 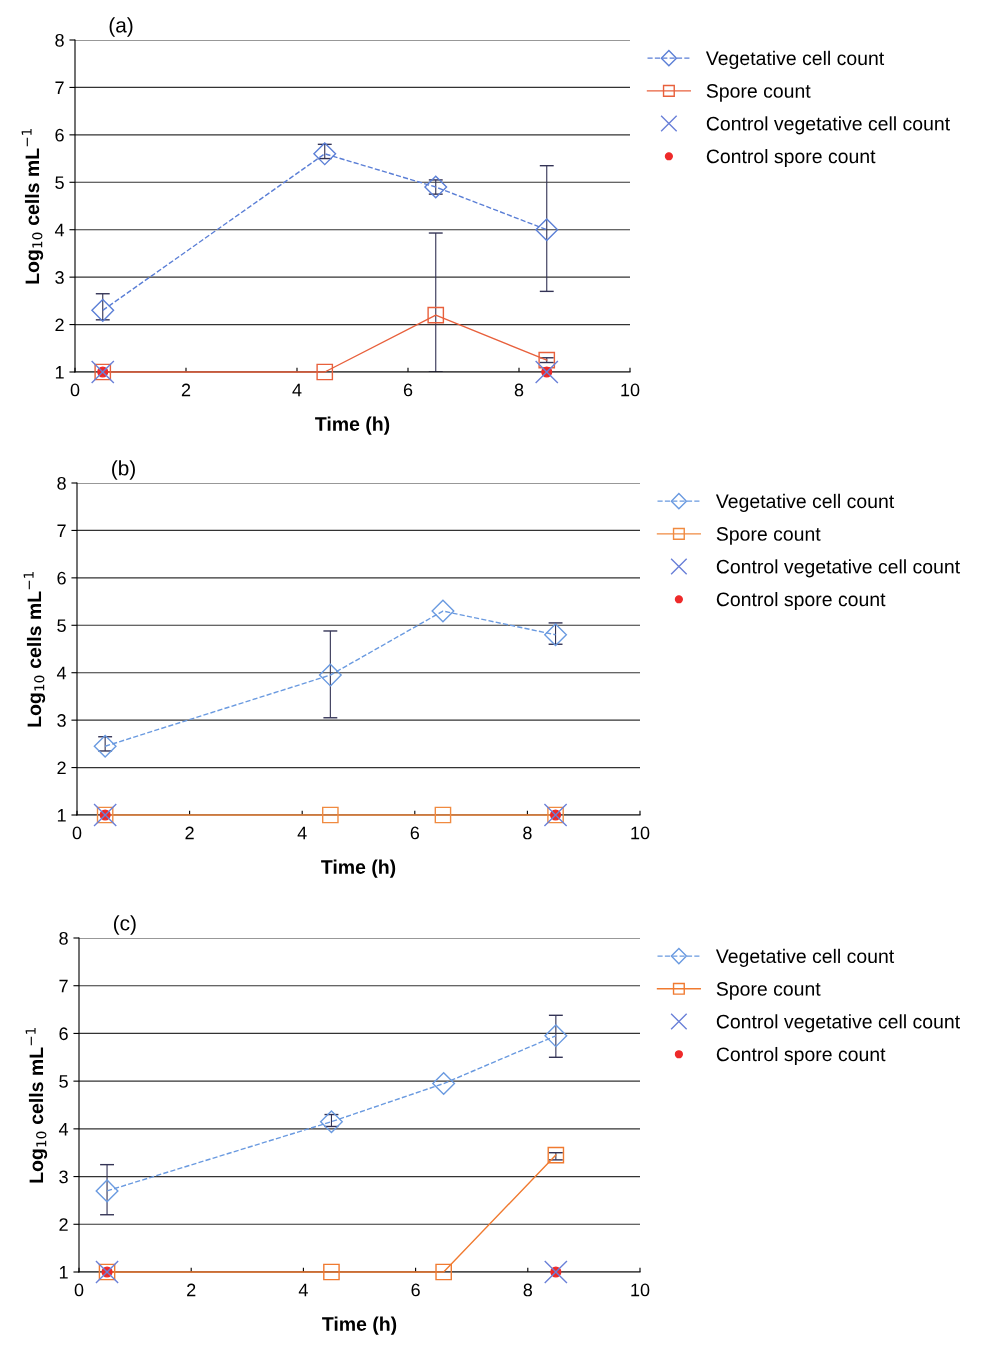 What do you see at coordinates (121, 27) in the screenshot?
I see `chart-title: (a)` at bounding box center [121, 27].